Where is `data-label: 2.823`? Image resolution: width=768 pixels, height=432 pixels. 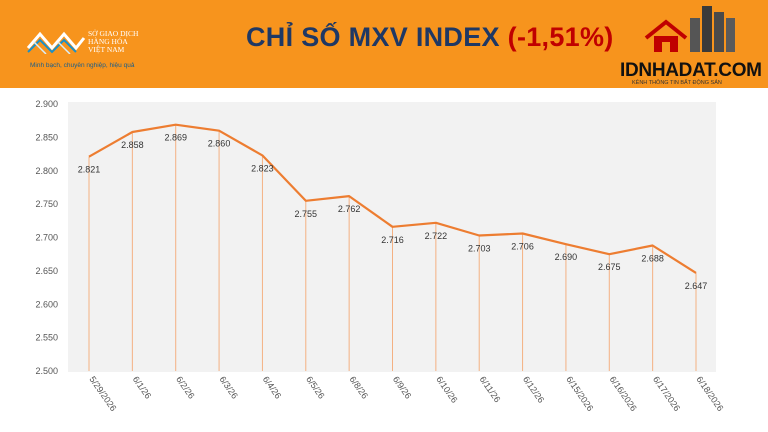 data-label: 2.823 is located at coordinates (262, 168).